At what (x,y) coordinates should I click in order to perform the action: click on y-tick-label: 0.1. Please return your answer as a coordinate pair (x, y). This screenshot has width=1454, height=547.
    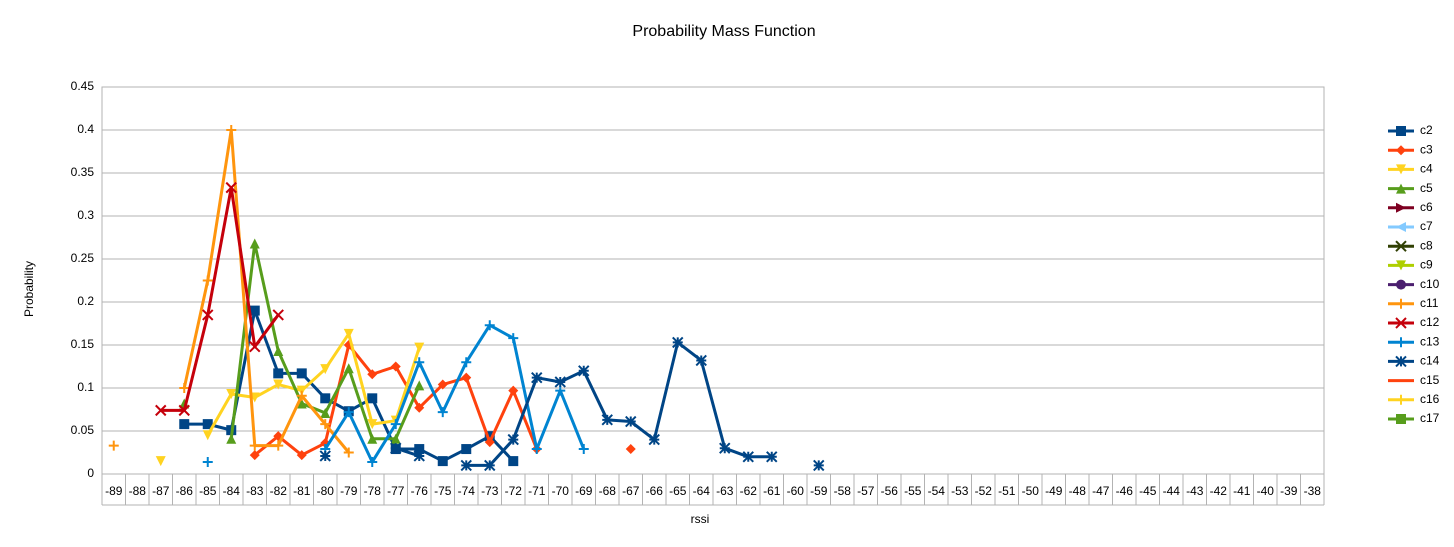
    Looking at the image, I should click on (85, 387).